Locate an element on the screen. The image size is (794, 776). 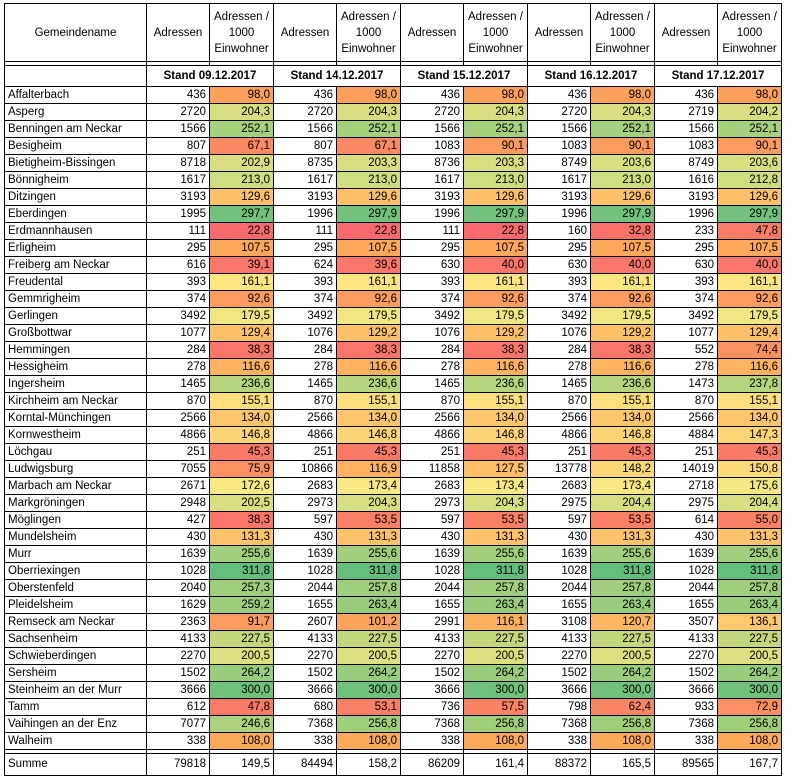
address-count: 1629 is located at coordinates (178, 605).